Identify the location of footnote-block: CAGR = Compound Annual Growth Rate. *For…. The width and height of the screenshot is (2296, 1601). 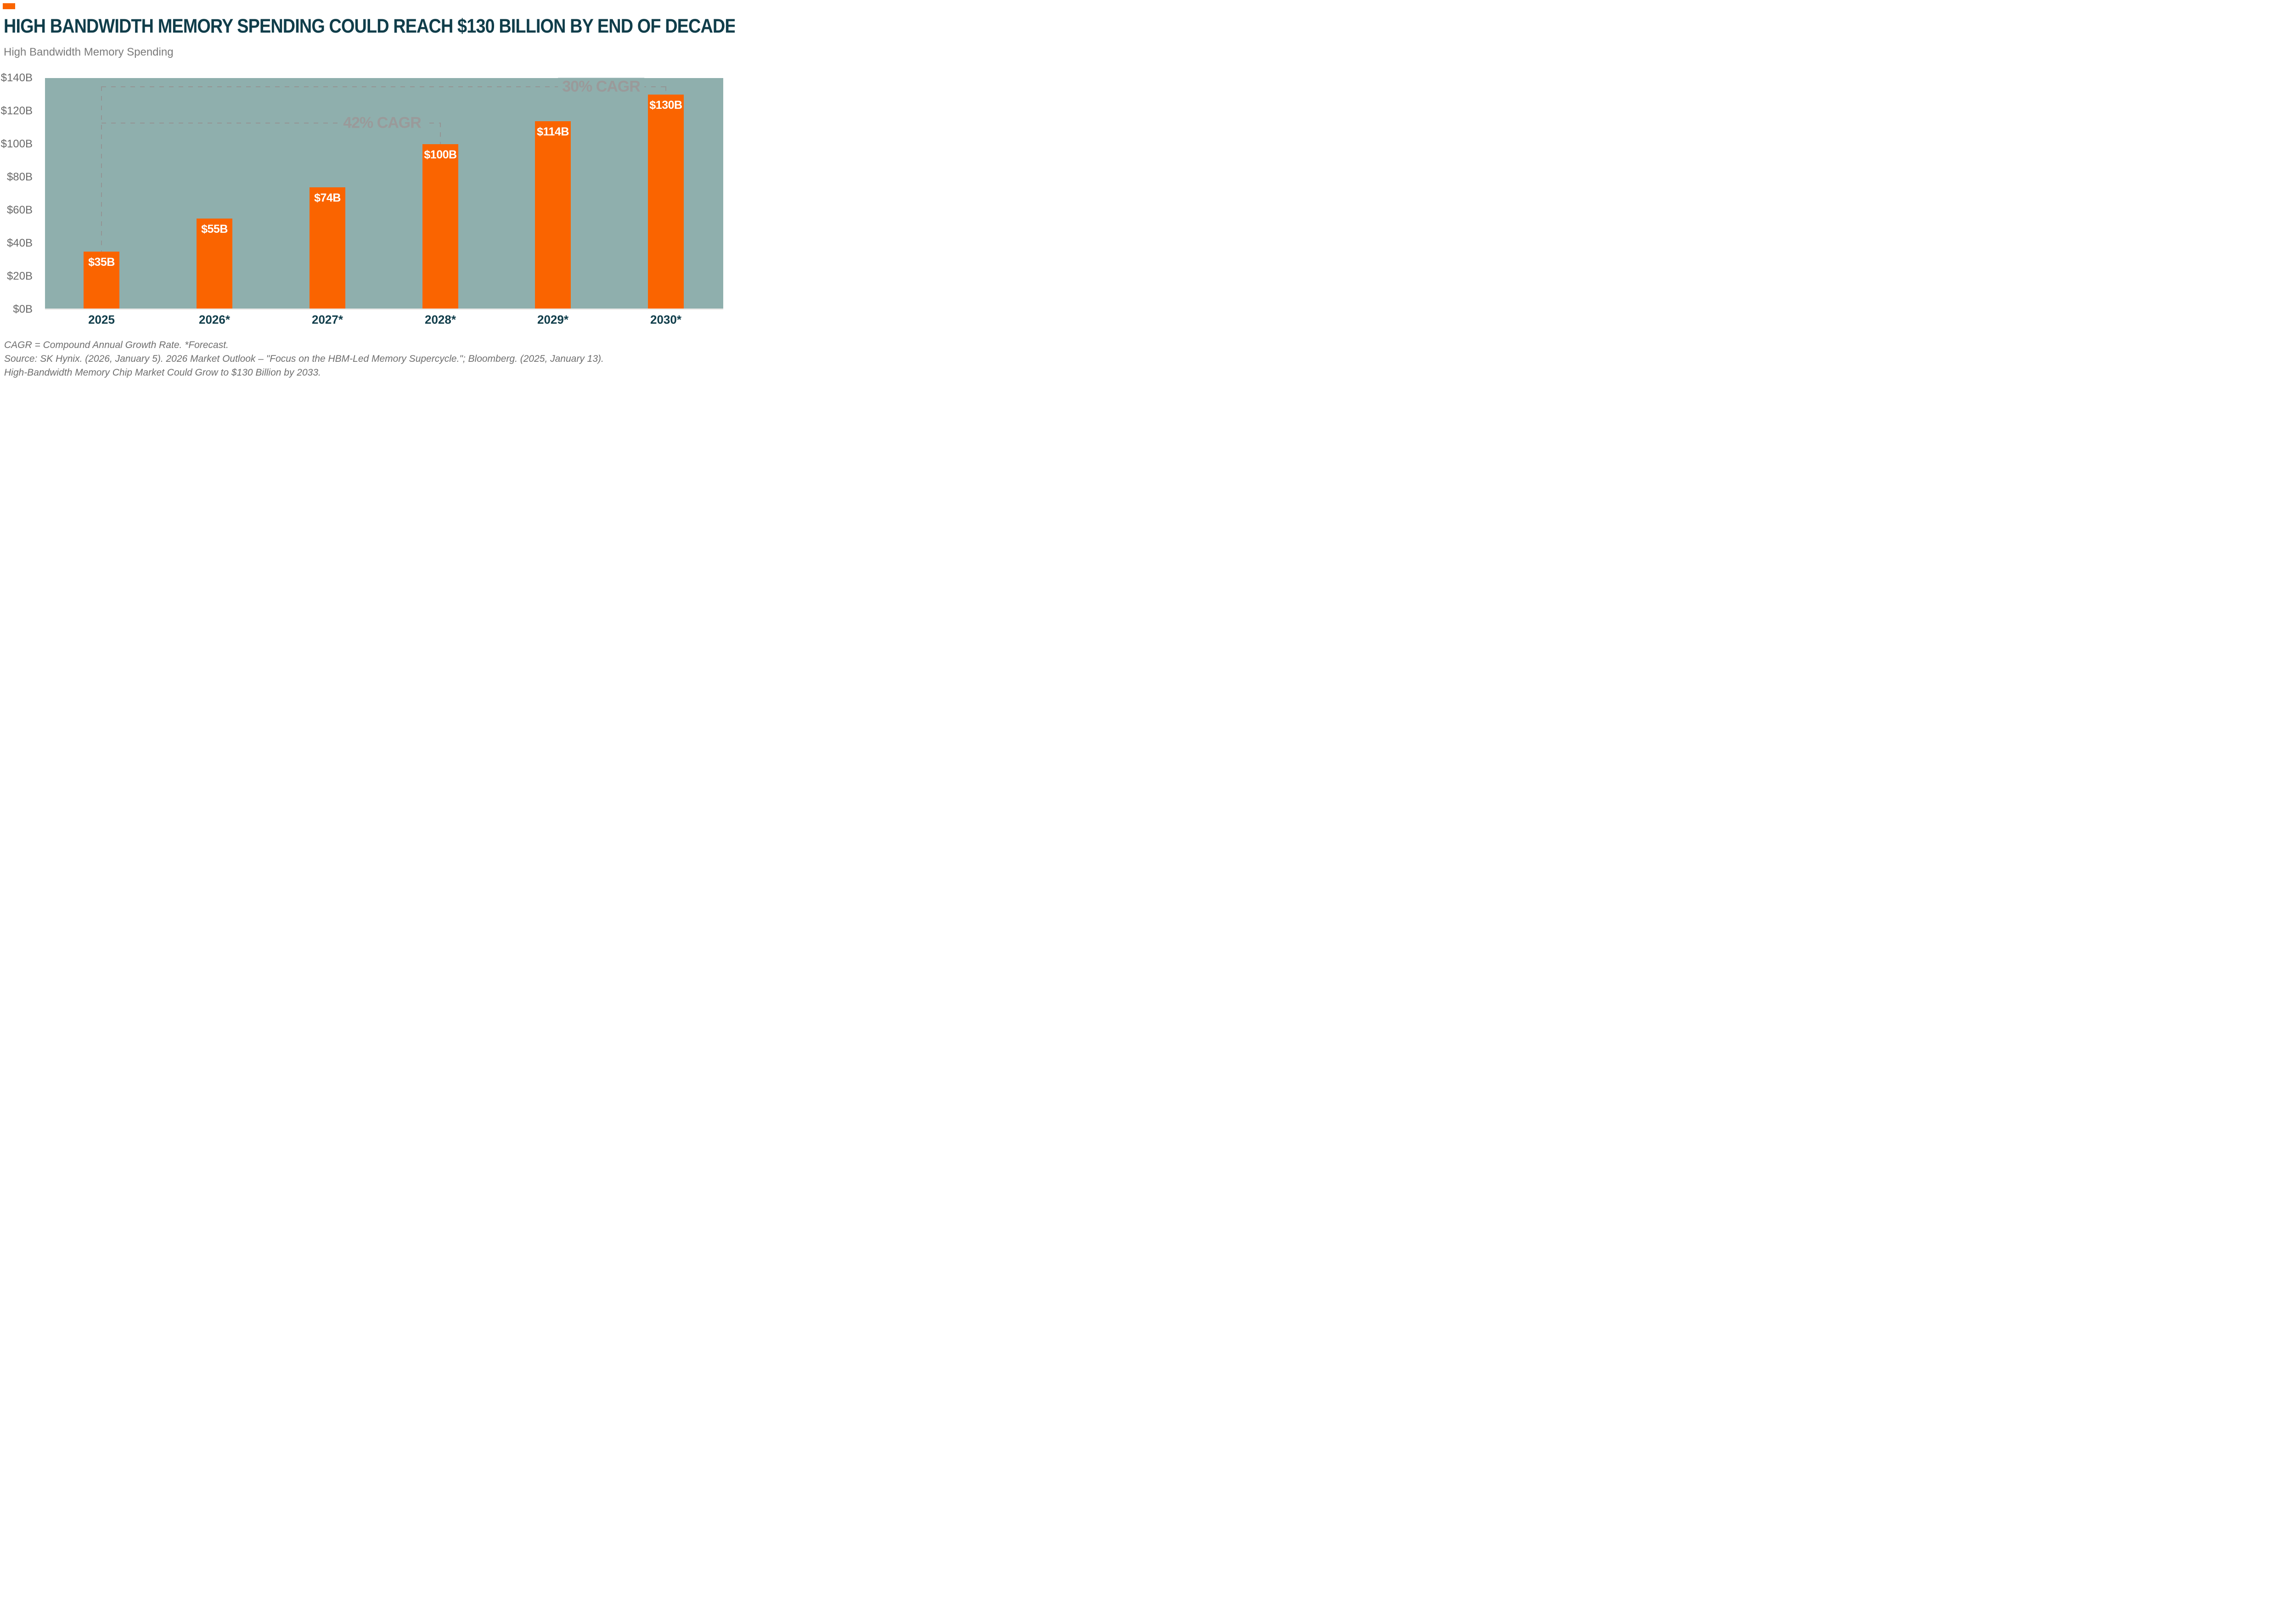
(304, 359).